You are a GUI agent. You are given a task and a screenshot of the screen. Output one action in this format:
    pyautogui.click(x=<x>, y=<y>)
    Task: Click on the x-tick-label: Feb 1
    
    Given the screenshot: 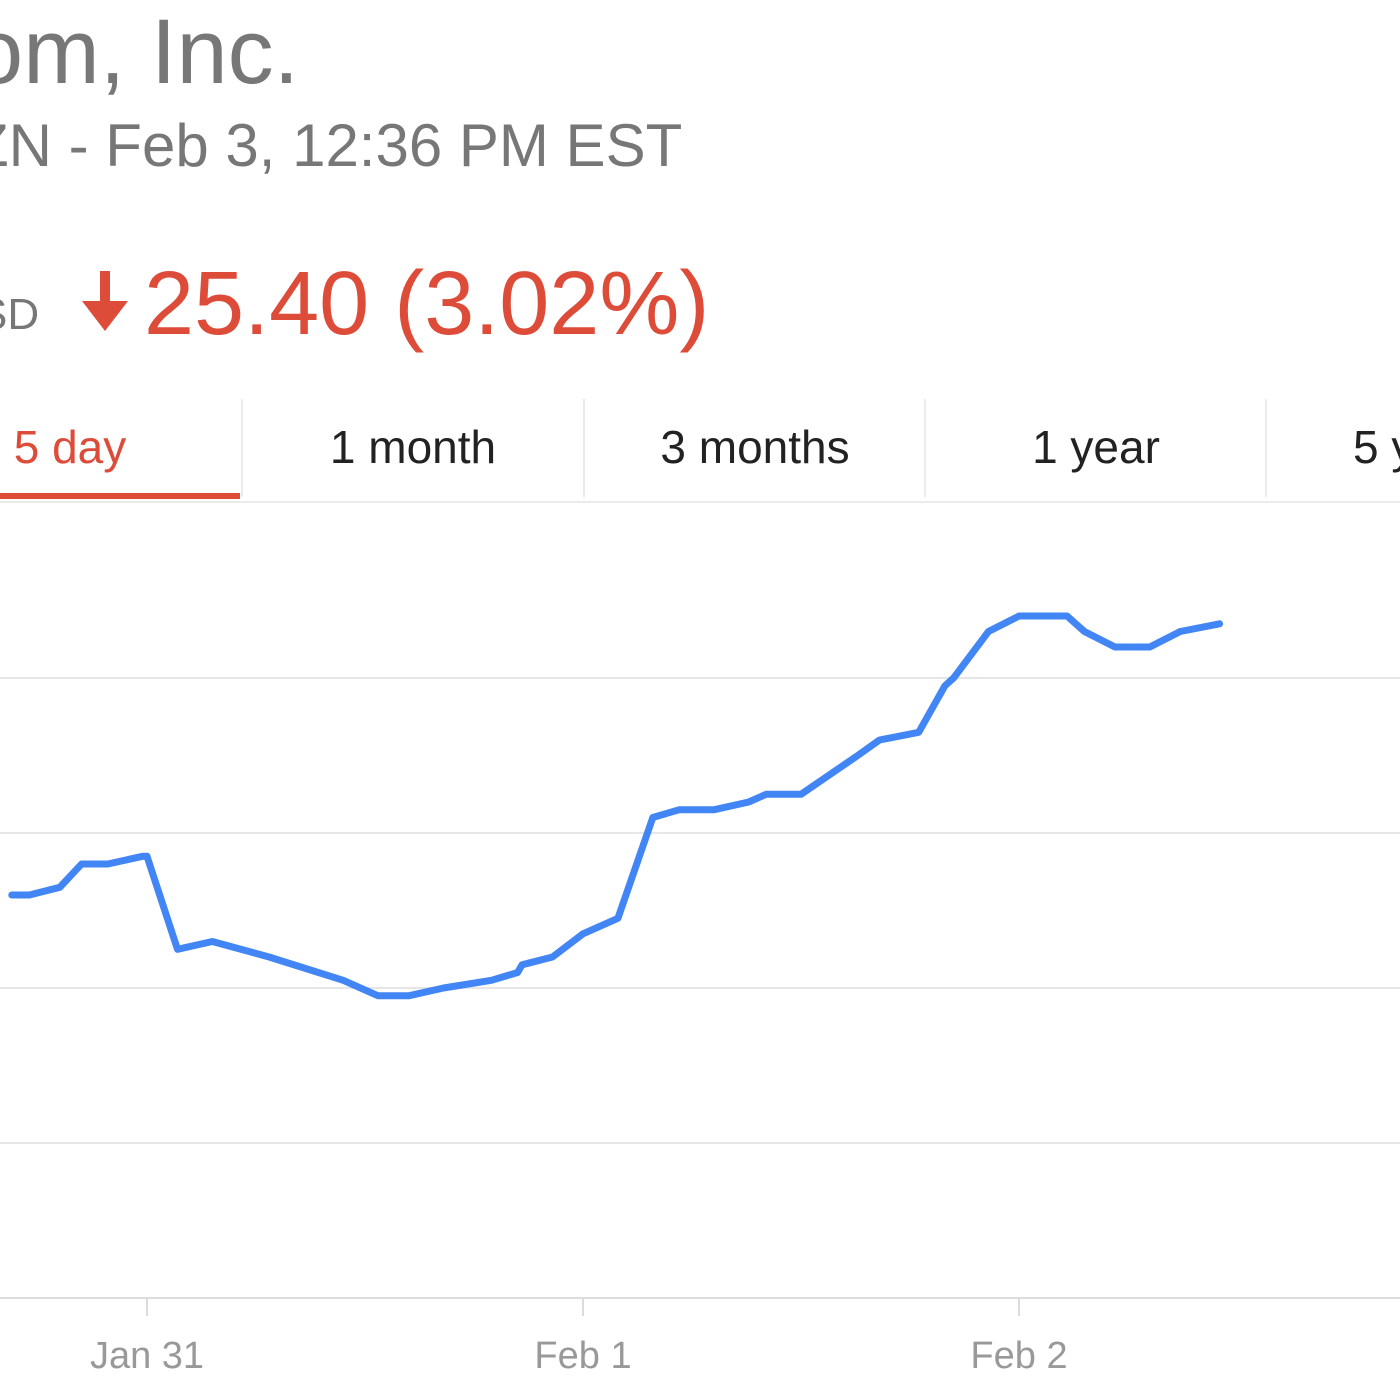 What is the action you would take?
    pyautogui.click(x=582, y=1356)
    